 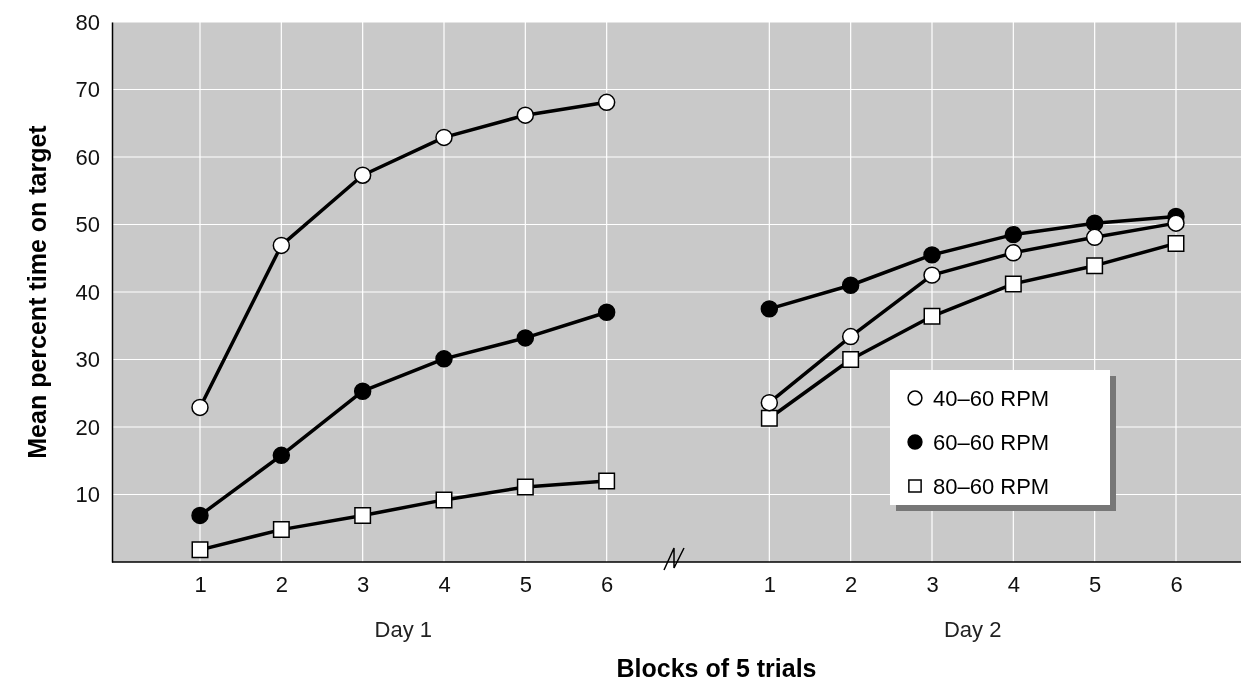 What do you see at coordinates (37, 291) in the screenshot?
I see `y-axis-title: Mean percent time on target` at bounding box center [37, 291].